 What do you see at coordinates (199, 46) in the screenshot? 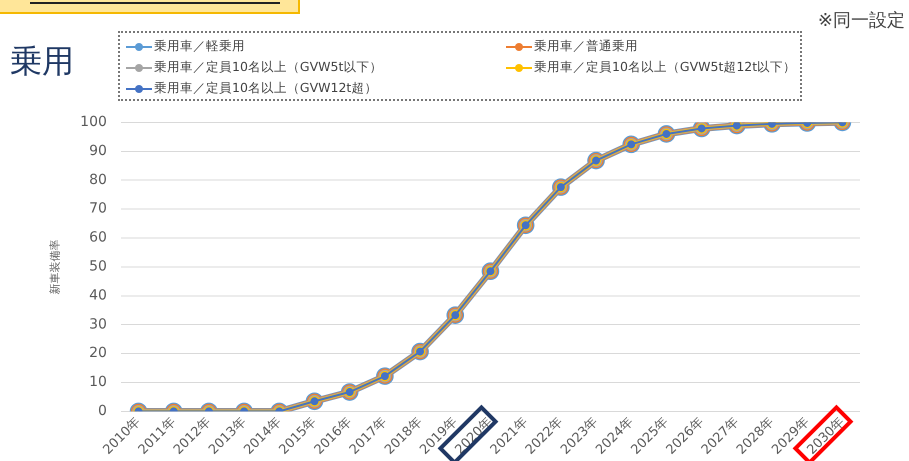
I see `legend-label: 乗用車／軽乗用` at bounding box center [199, 46].